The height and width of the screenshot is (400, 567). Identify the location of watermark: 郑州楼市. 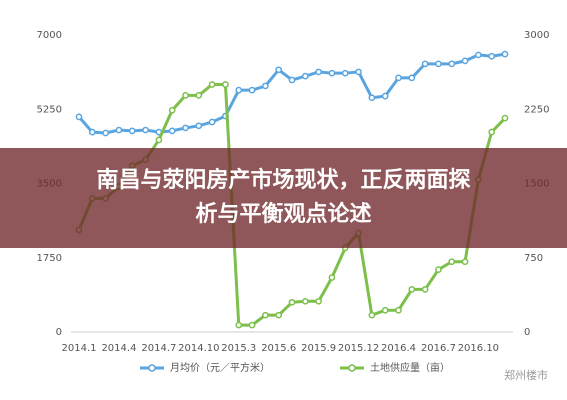
(526, 375).